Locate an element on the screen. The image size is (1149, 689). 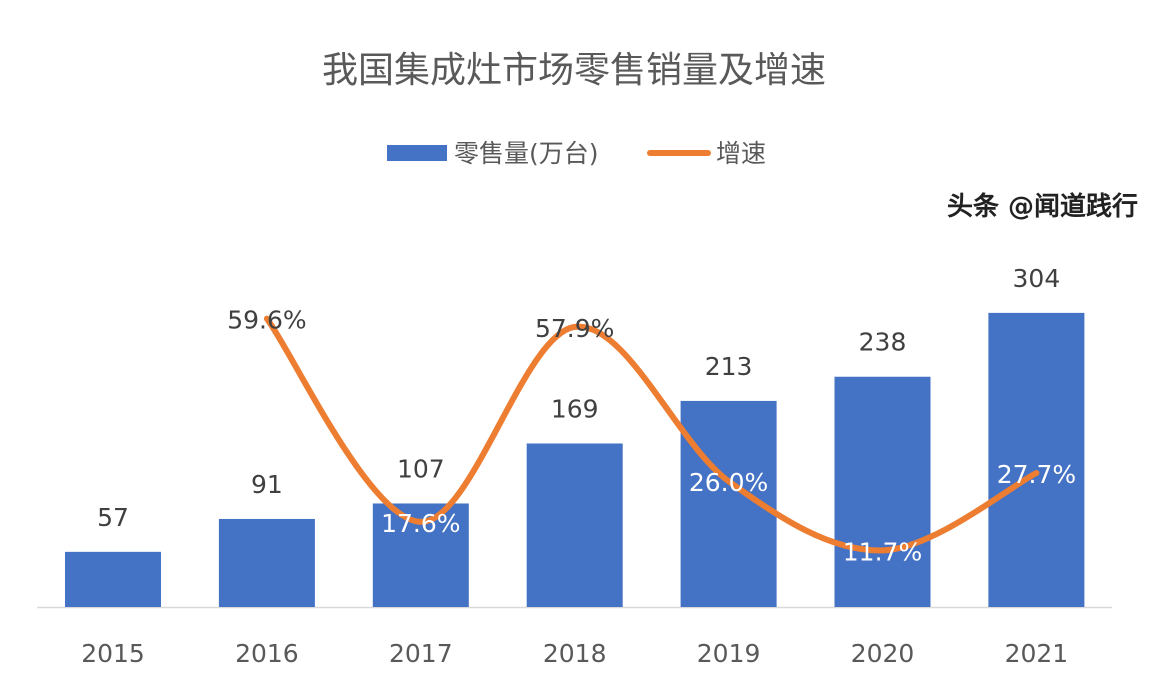
legend-swatch-bar is located at coordinates (417, 153).